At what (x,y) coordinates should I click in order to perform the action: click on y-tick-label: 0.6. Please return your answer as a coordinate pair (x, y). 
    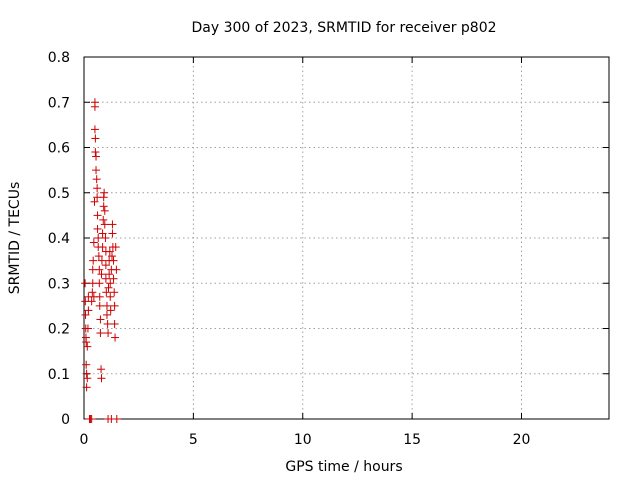
    Looking at the image, I should click on (59, 149).